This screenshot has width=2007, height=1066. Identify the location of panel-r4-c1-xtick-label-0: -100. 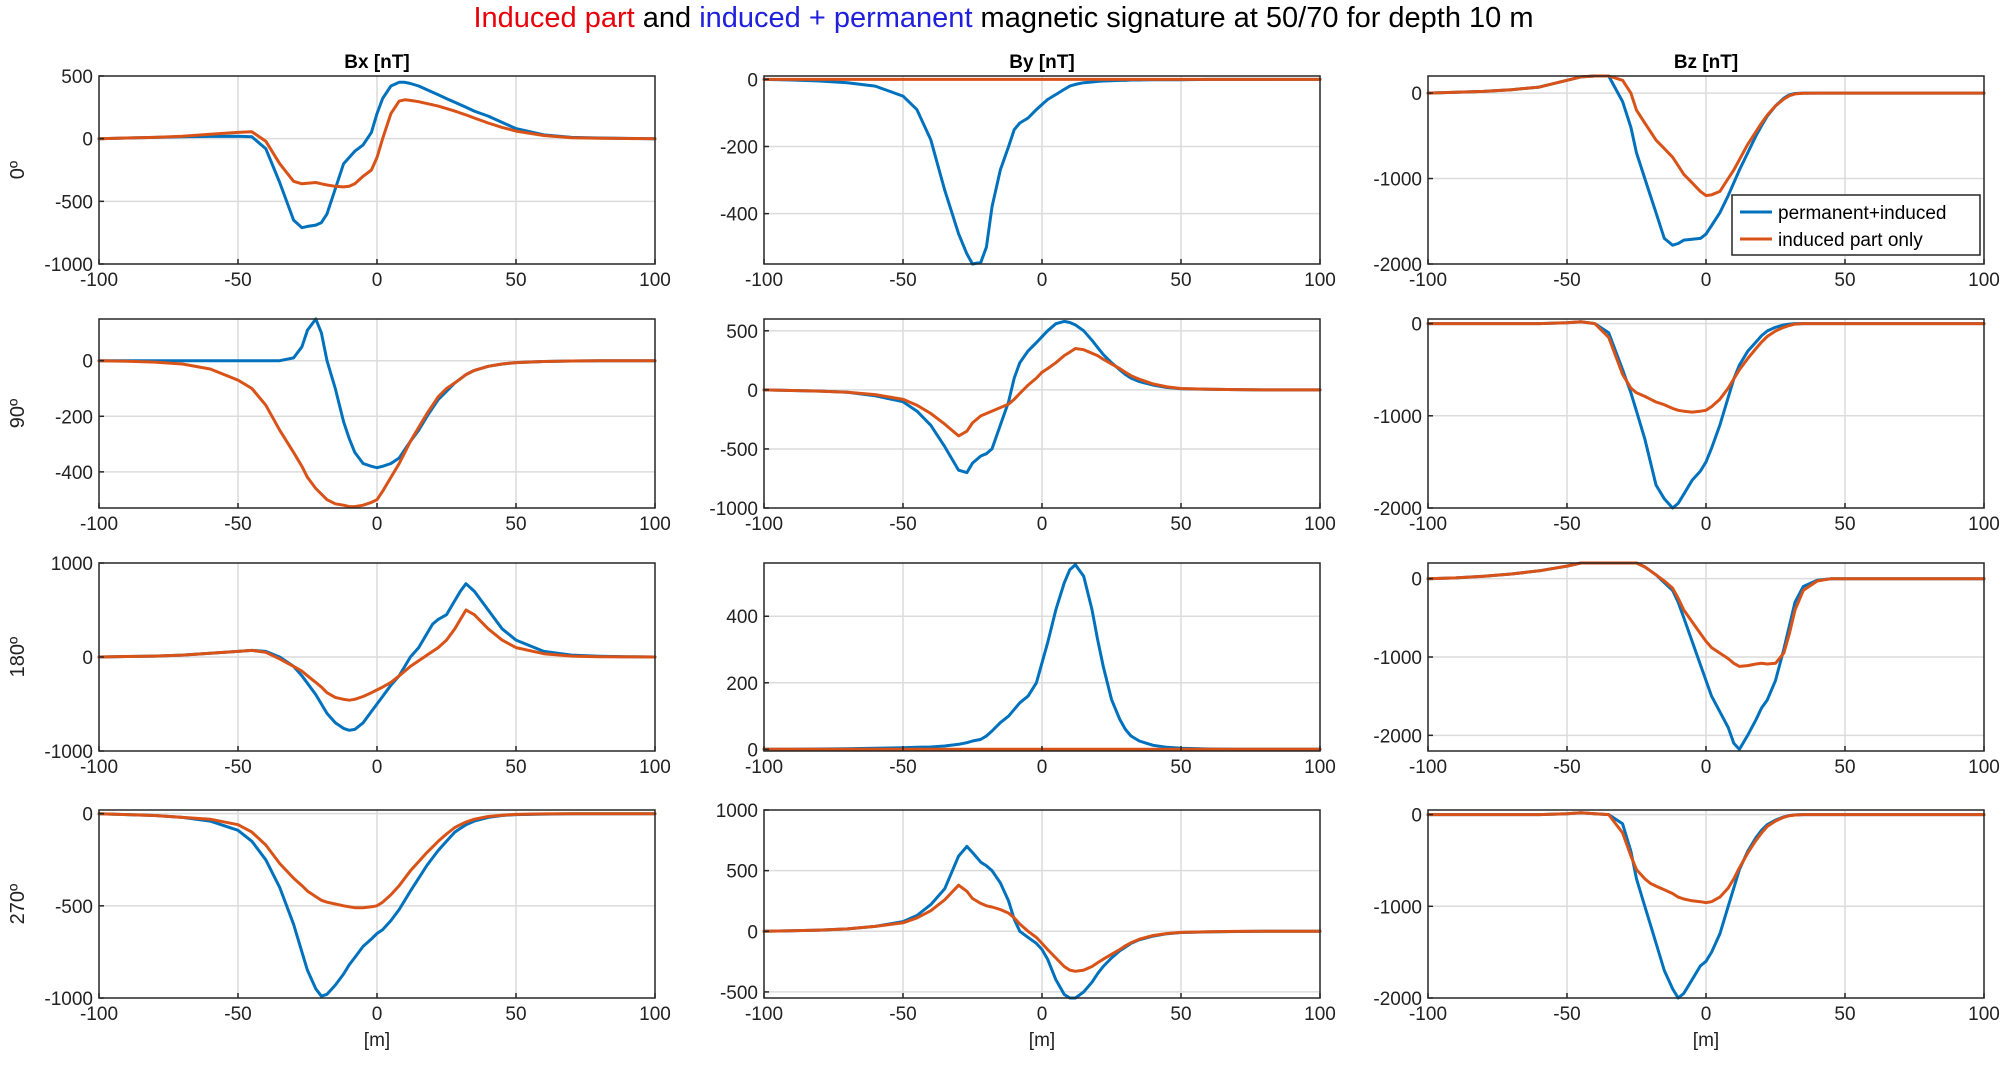
(99, 1014).